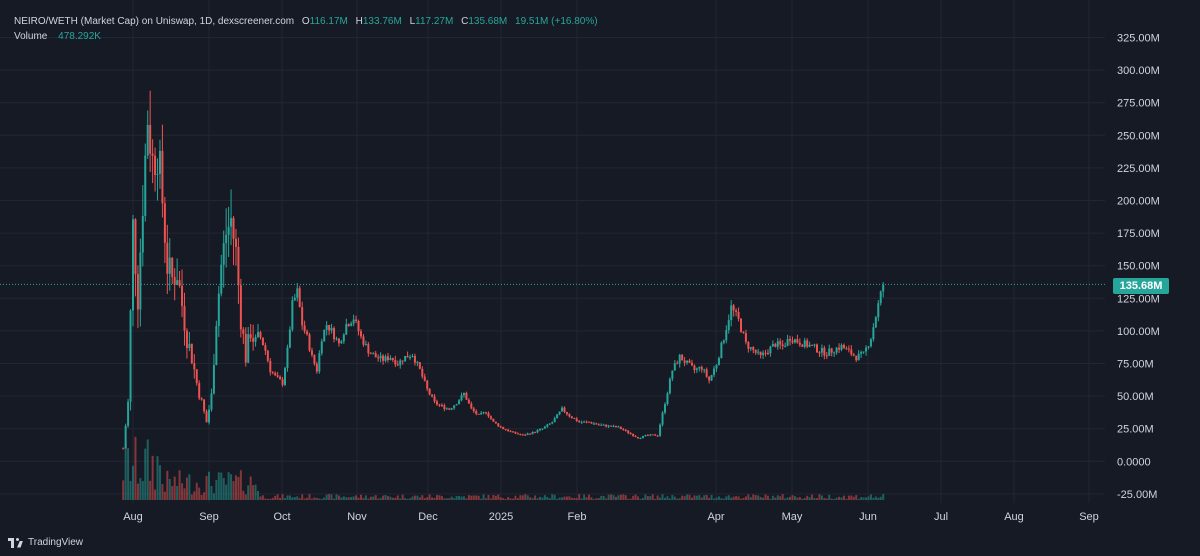 This screenshot has width=1200, height=556. I want to click on y-tick-label: 50.00M, so click(1135, 397).